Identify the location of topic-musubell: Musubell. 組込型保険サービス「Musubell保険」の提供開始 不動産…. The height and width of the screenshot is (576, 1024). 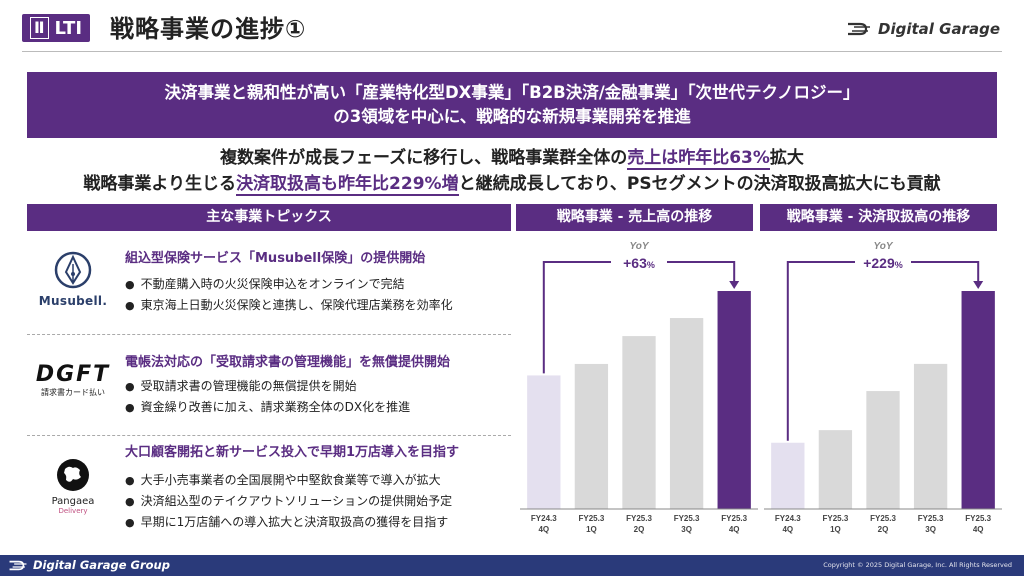
(269, 288).